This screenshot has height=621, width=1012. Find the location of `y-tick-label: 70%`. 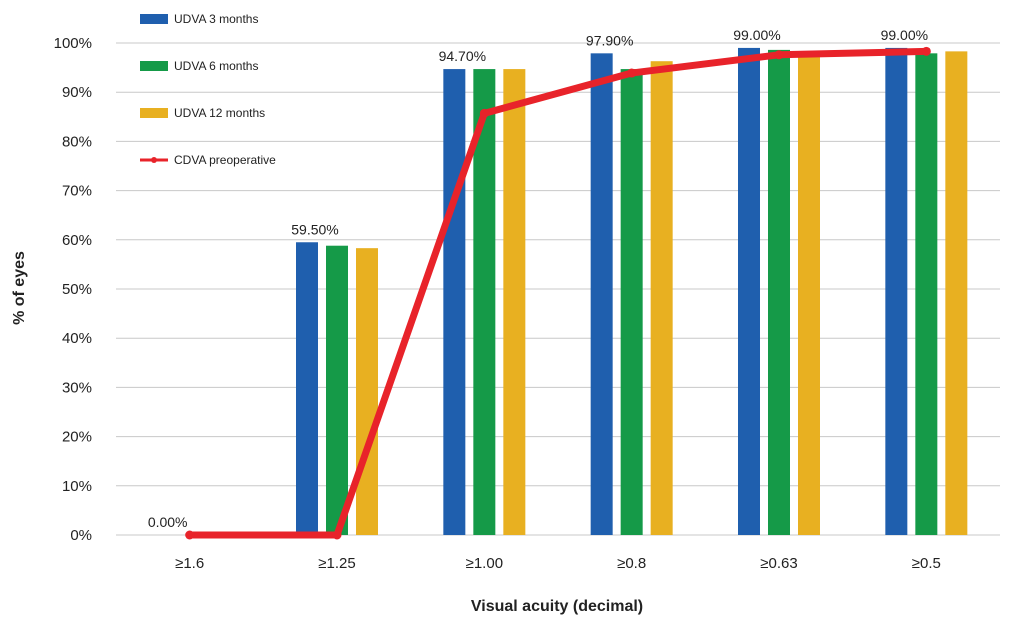

y-tick-label: 70% is located at coordinates (77, 191).